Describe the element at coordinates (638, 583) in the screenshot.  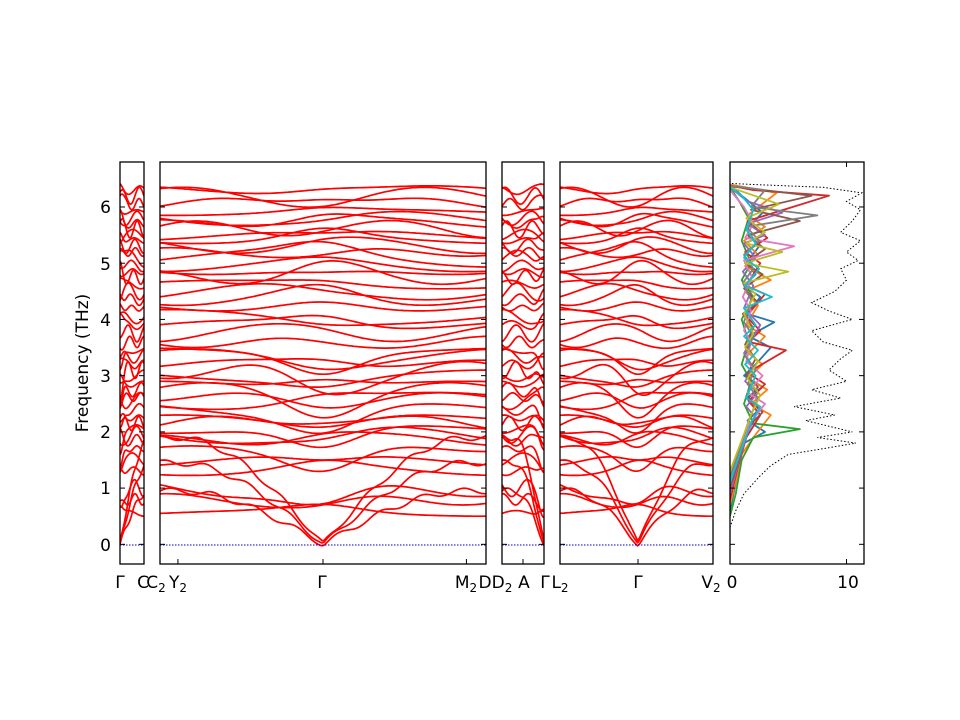
I see `x-label-gamma-4: Γ` at that location.